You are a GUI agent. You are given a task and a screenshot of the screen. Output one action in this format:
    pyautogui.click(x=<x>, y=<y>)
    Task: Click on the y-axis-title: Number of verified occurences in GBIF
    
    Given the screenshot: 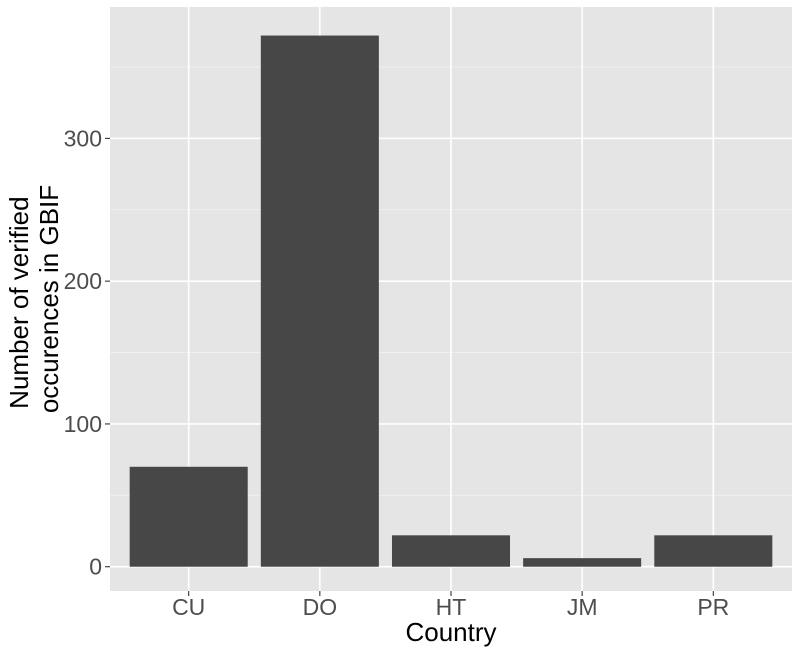 What is the action you would take?
    pyautogui.click(x=34, y=299)
    